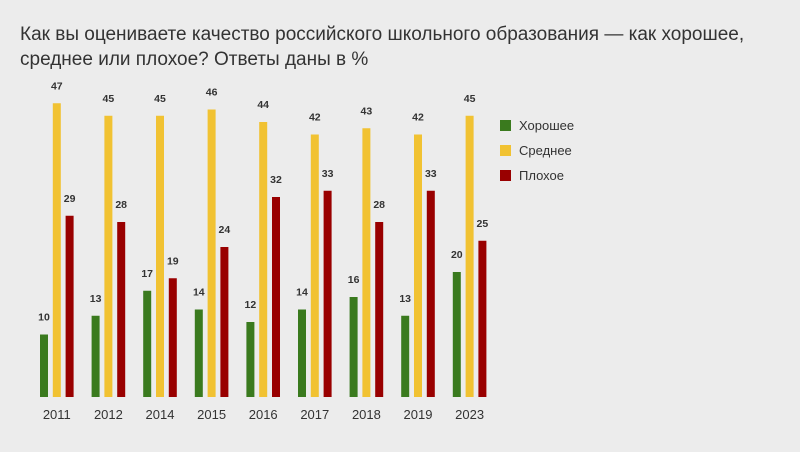  What do you see at coordinates (121, 205) in the screenshot?
I see `data-label-bad-2012: 28` at bounding box center [121, 205].